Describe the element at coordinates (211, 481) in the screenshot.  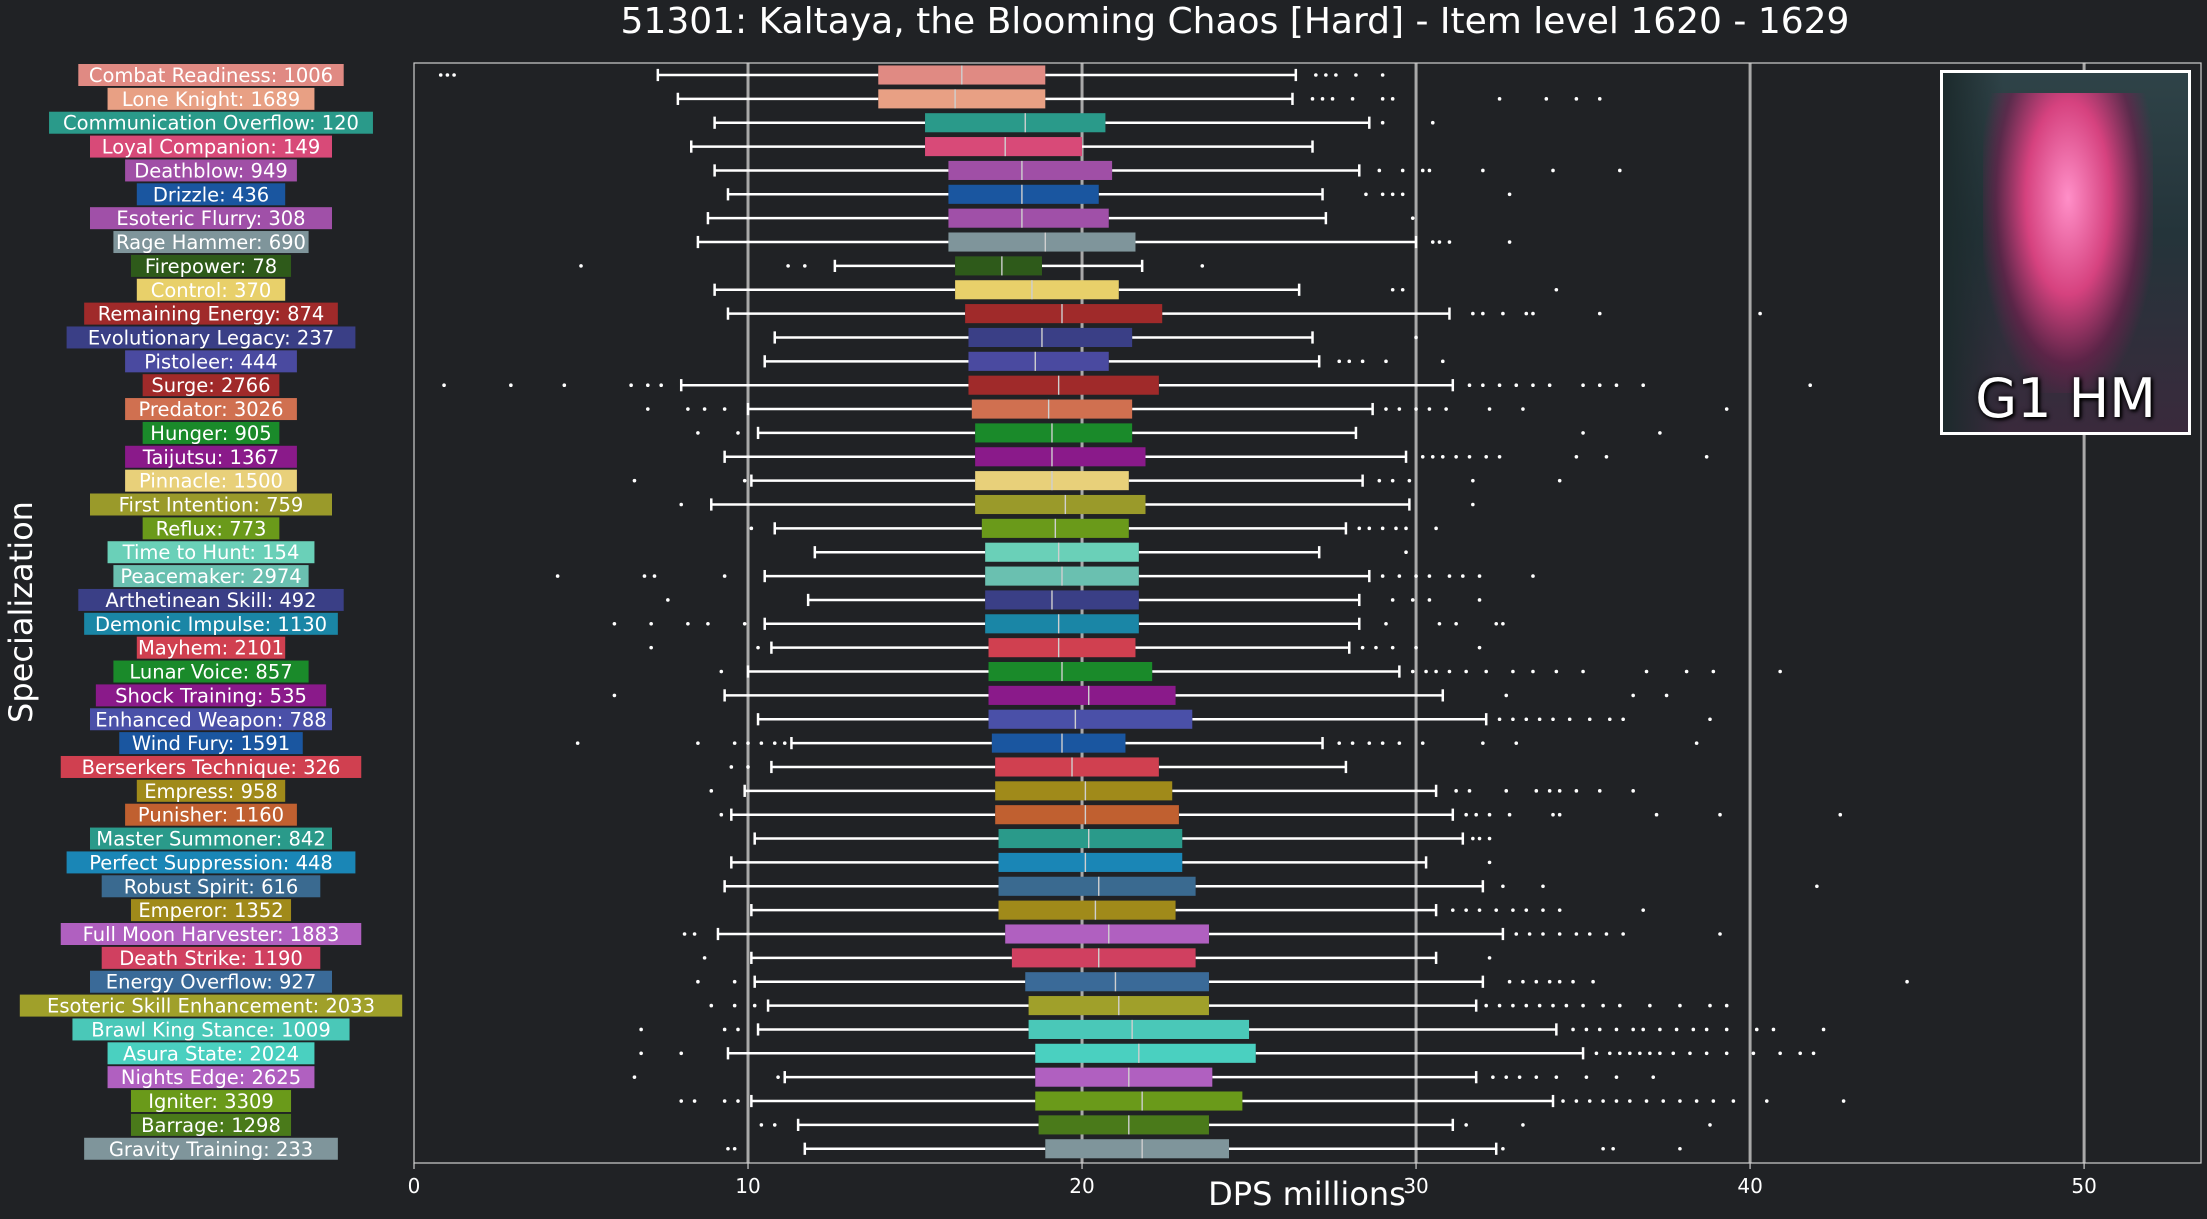
I see `category-label: Pinnacle: 1500` at that location.